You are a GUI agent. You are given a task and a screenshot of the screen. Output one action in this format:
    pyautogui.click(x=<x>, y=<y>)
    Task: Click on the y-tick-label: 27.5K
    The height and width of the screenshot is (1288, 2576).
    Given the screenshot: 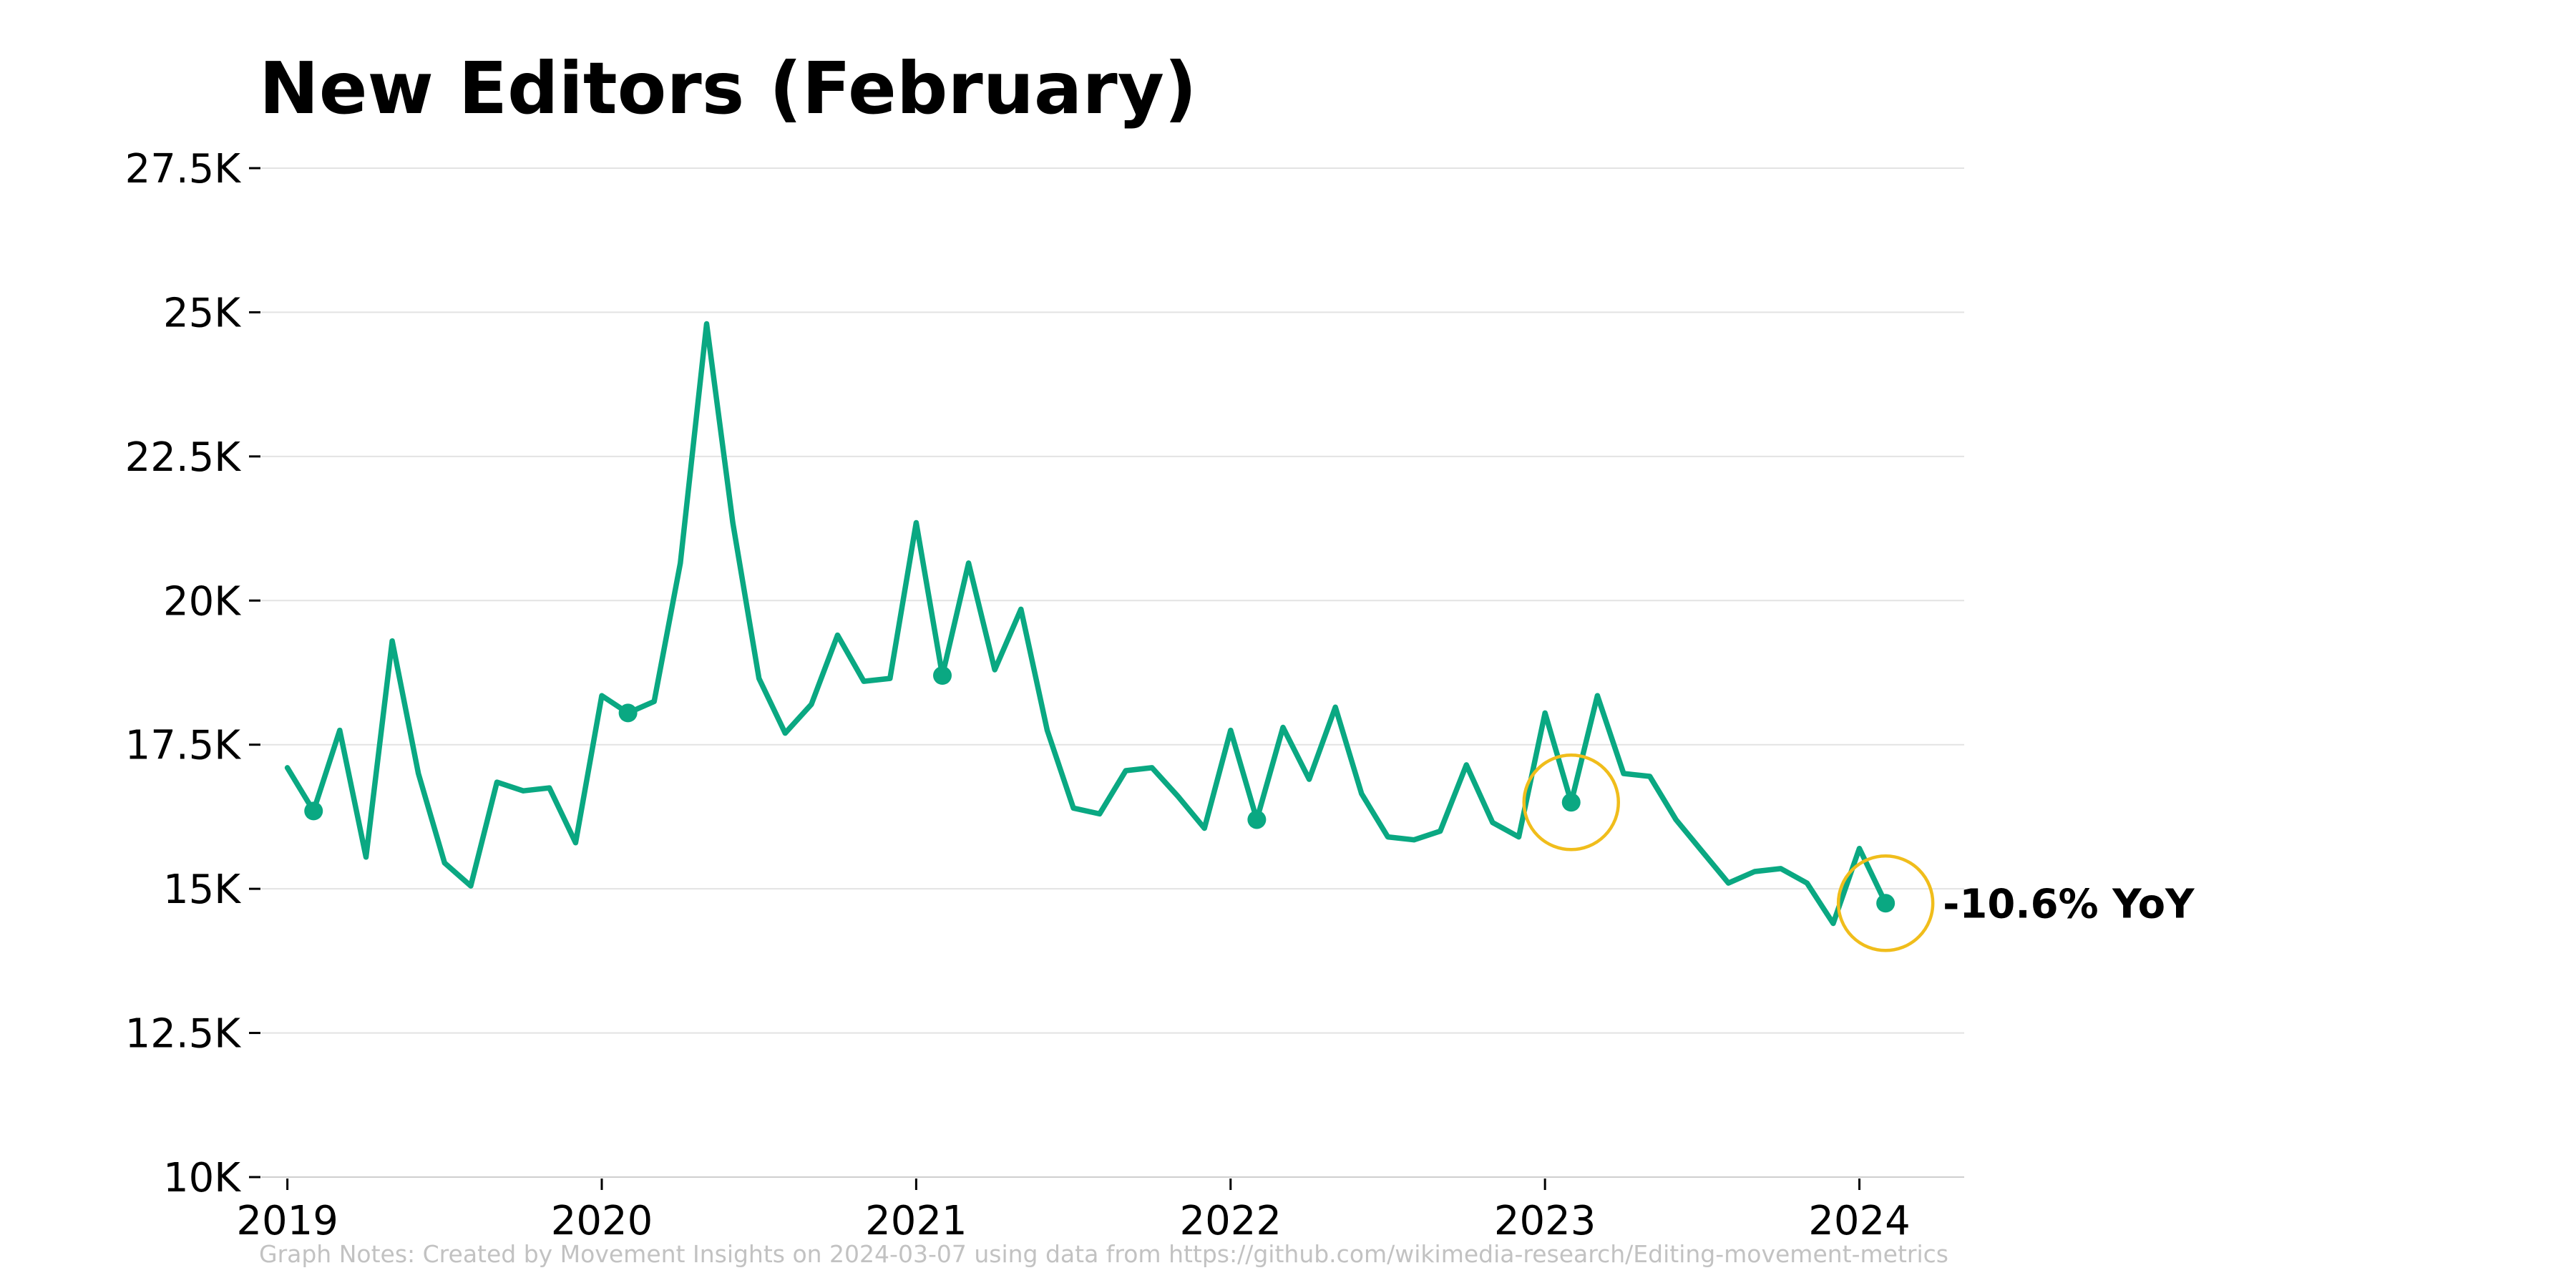 What is the action you would take?
    pyautogui.click(x=183, y=169)
    